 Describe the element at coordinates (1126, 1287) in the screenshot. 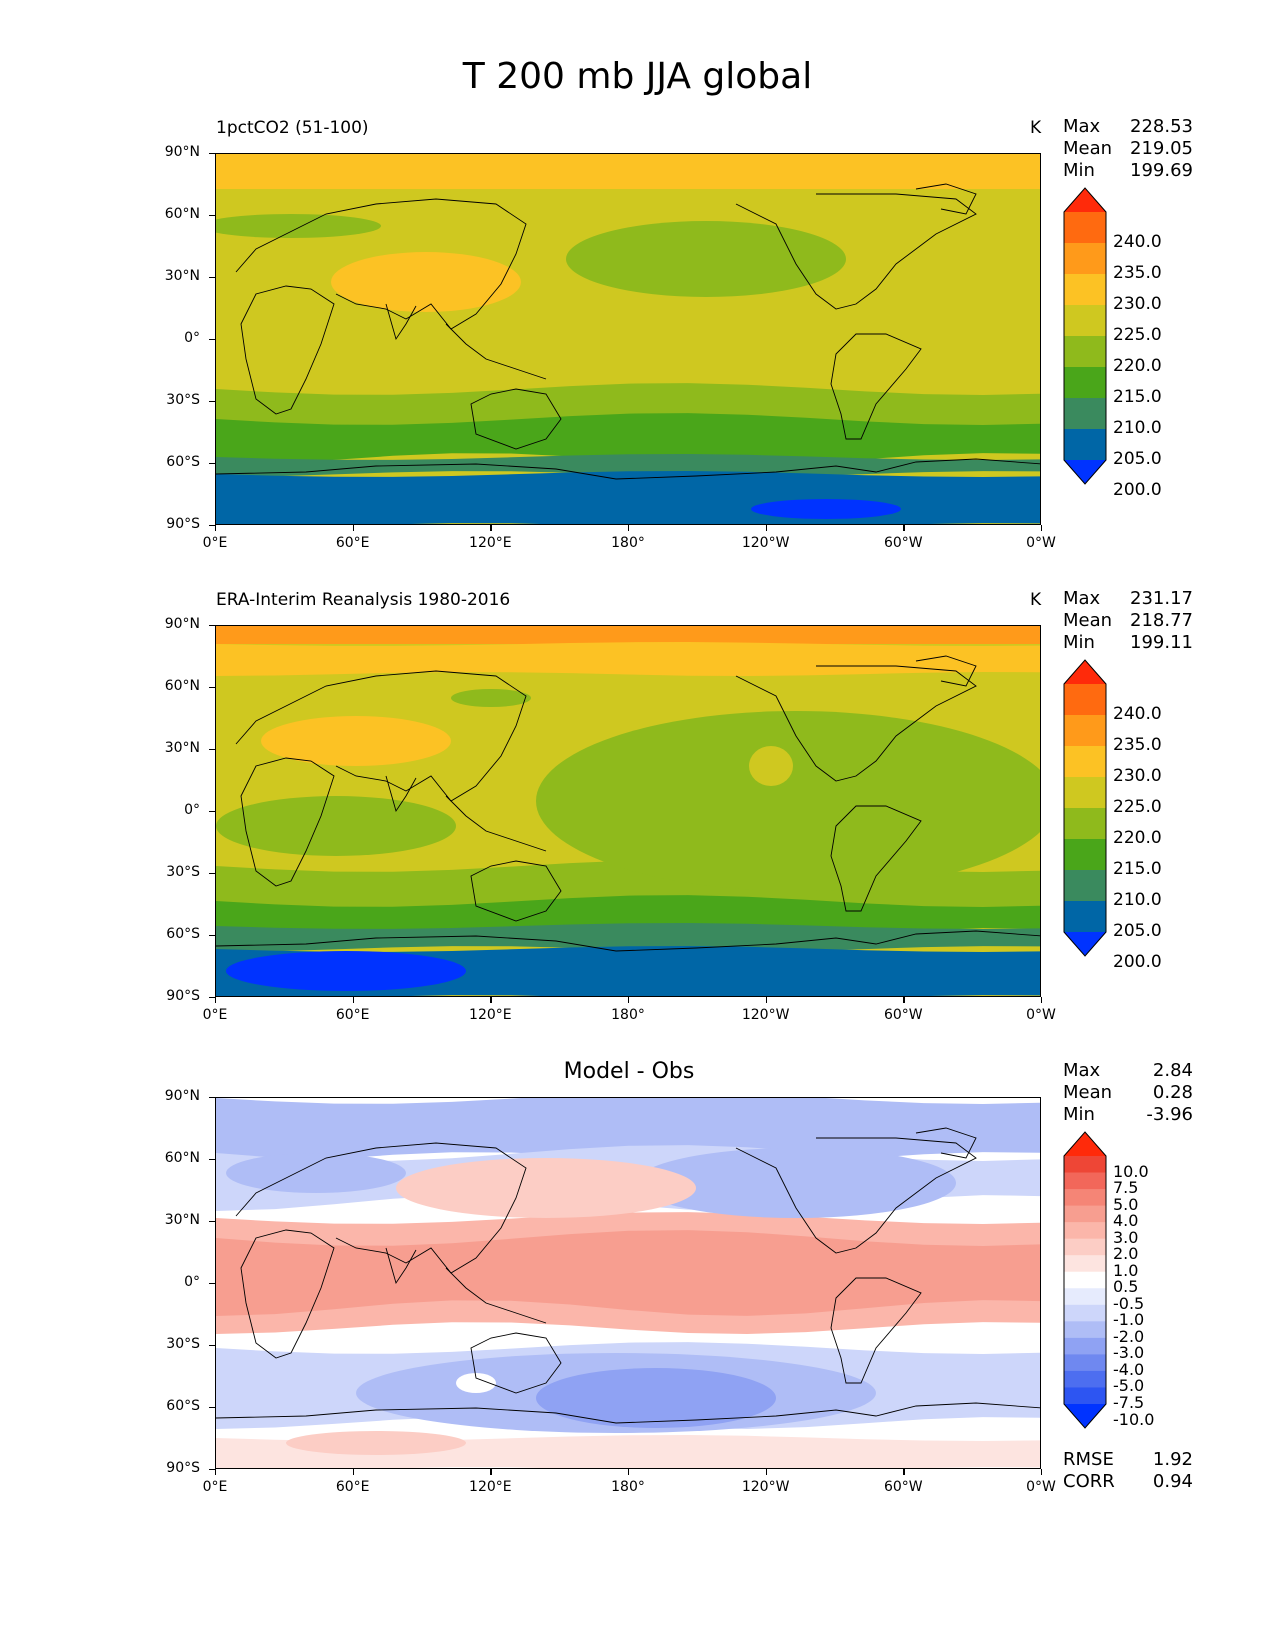

I see `colorbar-tick-label: 0.5` at that location.